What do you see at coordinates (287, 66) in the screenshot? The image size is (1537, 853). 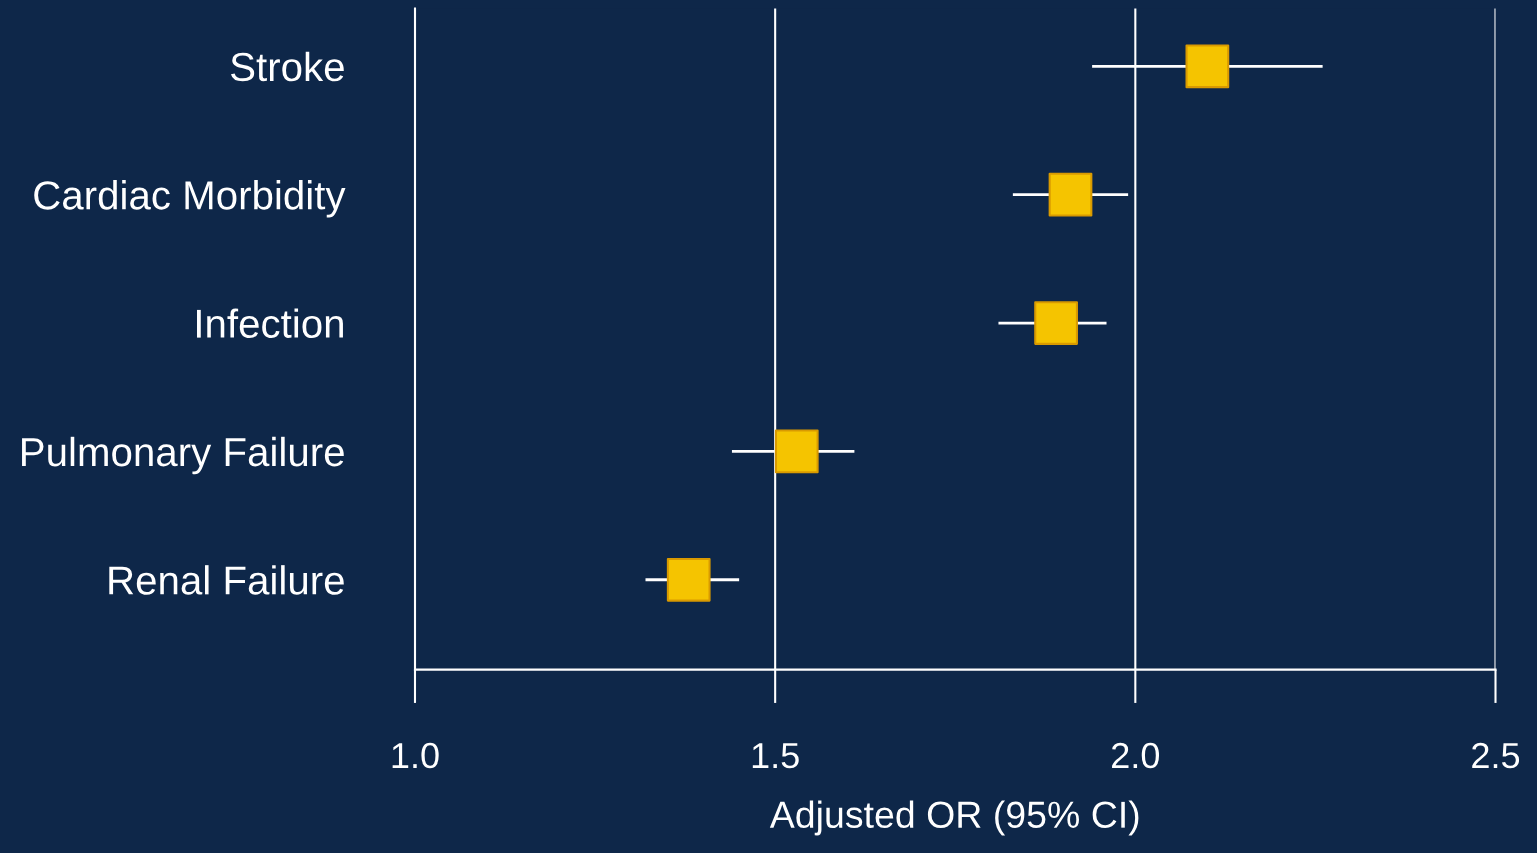 I see `y-tick-label: Stroke` at bounding box center [287, 66].